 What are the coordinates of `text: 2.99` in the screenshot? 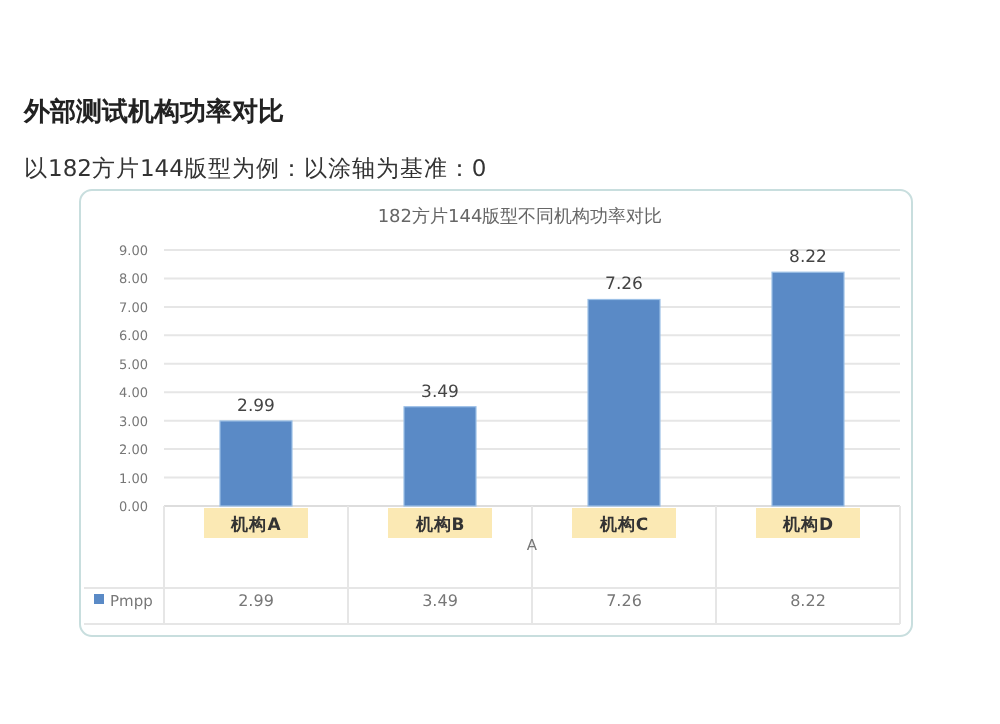 It's located at (256, 601).